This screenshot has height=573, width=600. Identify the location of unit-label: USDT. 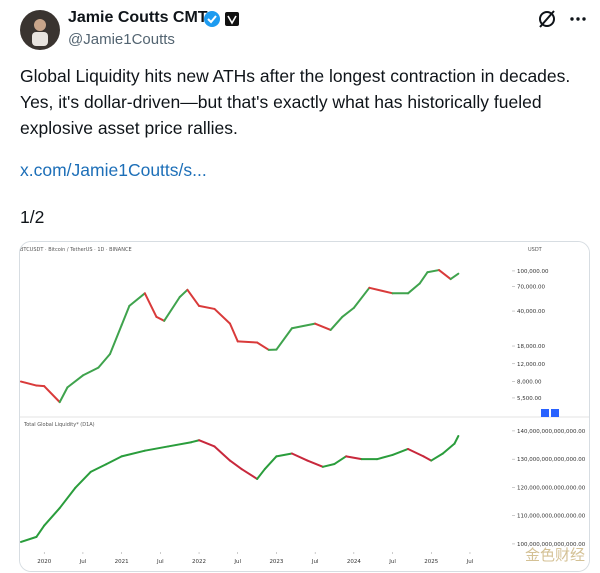
(535, 250).